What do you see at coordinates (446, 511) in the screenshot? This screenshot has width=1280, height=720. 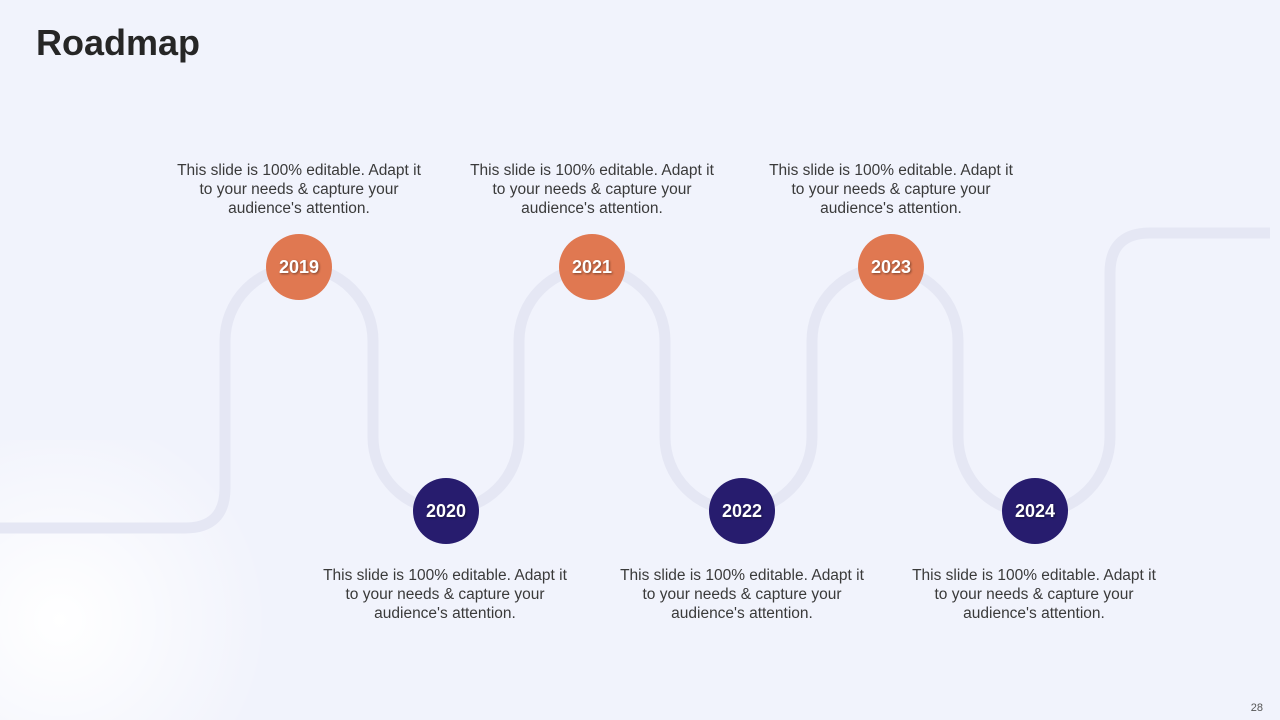 I see `milestone-year-badge: 2020` at bounding box center [446, 511].